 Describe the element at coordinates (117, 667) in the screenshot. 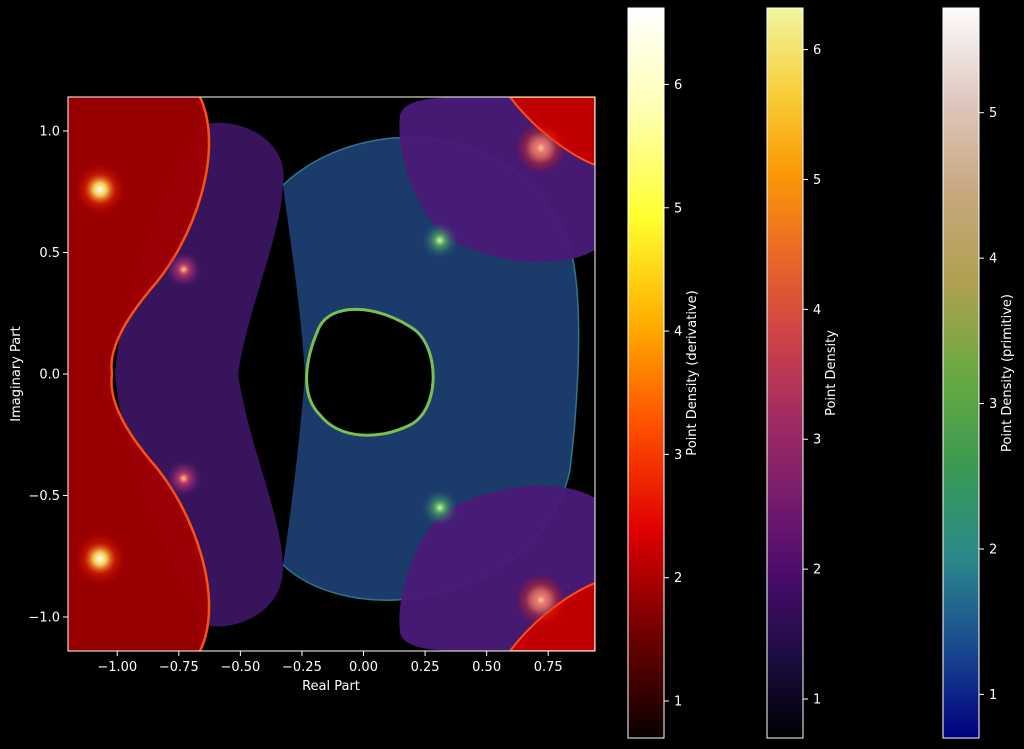

I see `x-tick-label: −1.00` at that location.